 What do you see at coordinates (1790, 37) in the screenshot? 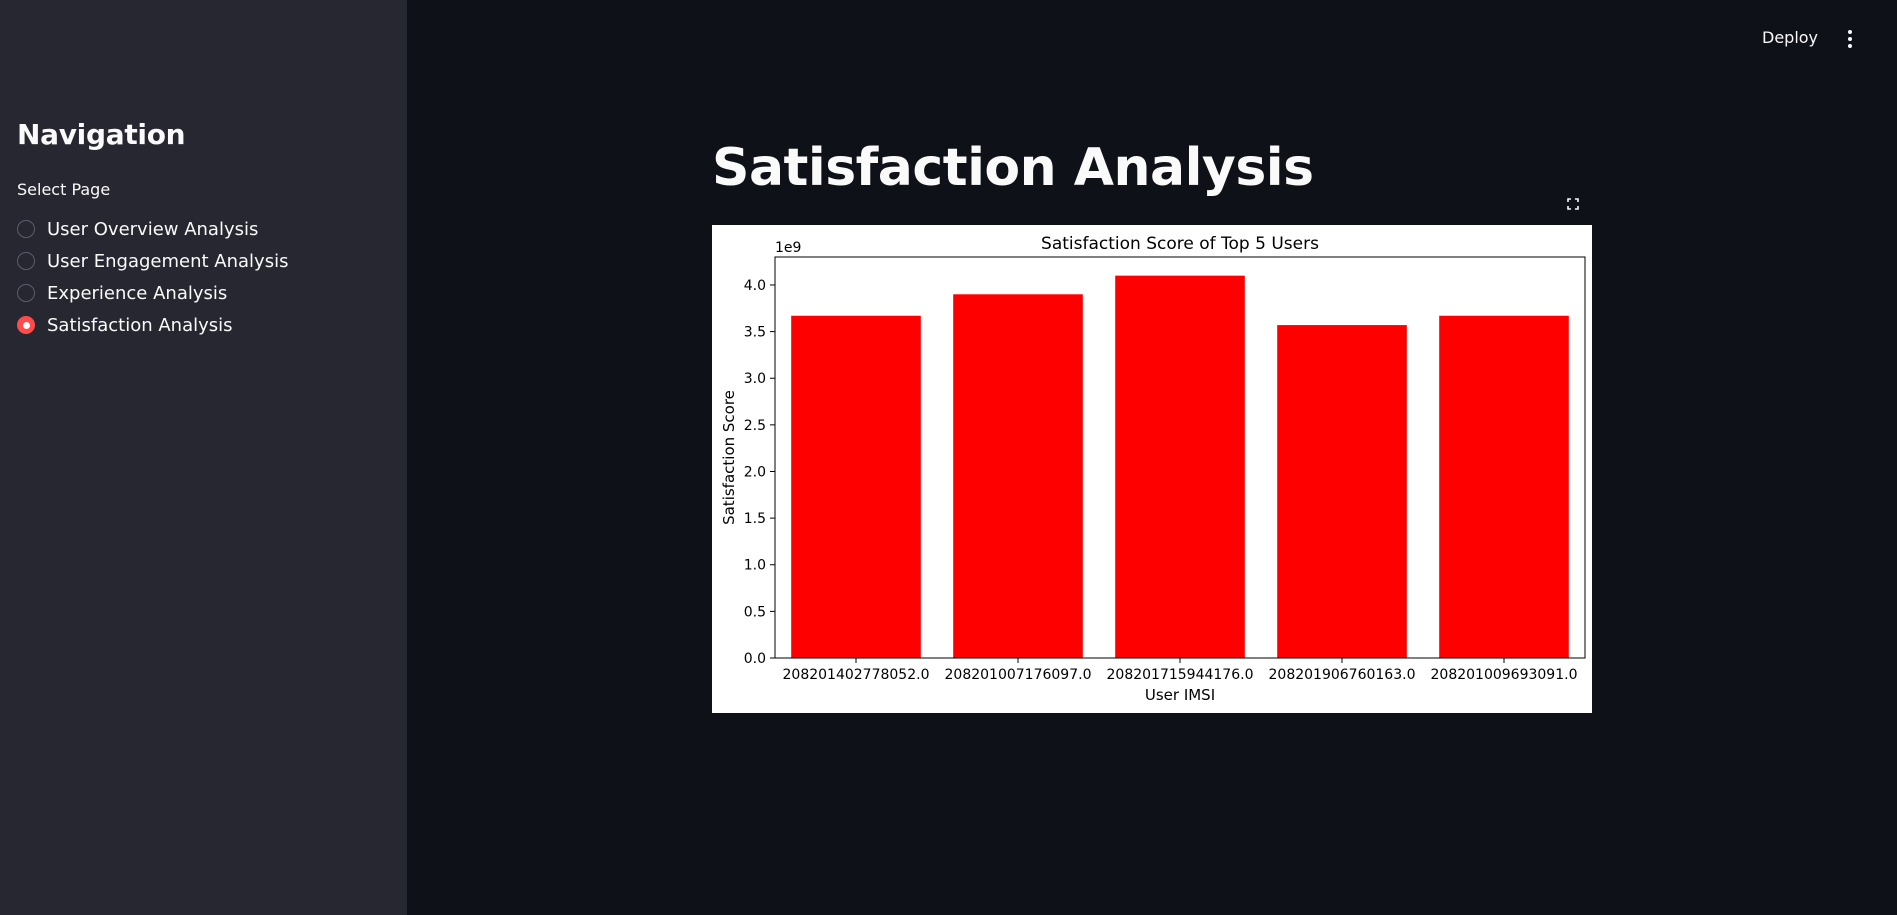
I see `deploy-button: Deploy` at bounding box center [1790, 37].